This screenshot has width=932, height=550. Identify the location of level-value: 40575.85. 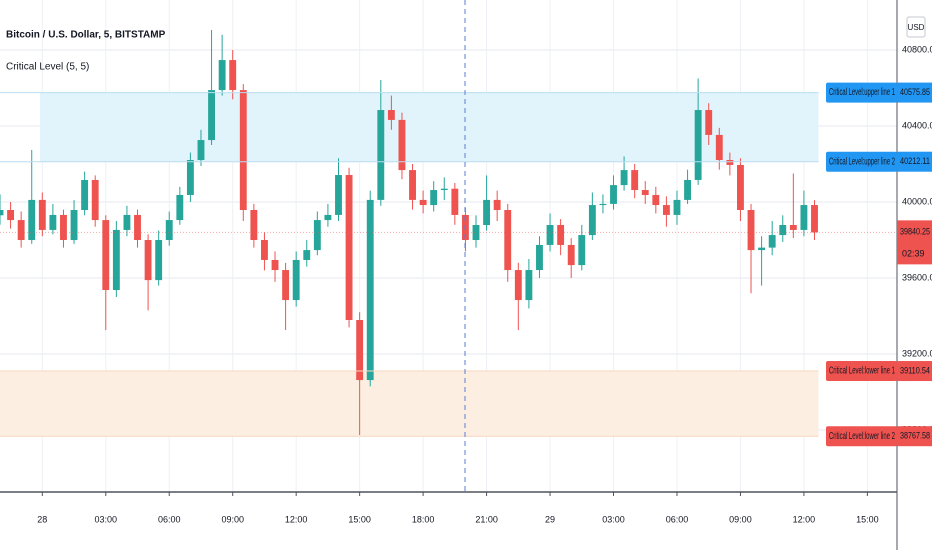
(915, 92).